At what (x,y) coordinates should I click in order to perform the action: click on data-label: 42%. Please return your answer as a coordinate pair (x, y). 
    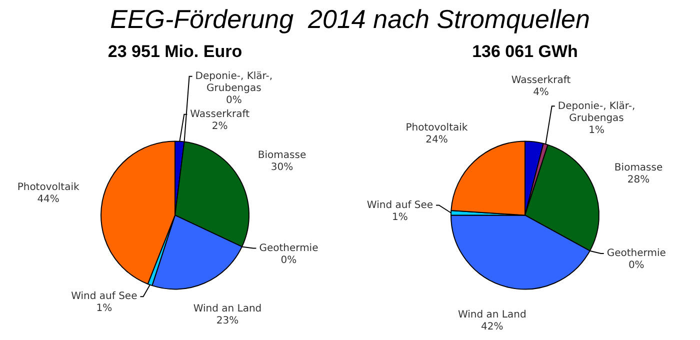
    Looking at the image, I should click on (492, 326).